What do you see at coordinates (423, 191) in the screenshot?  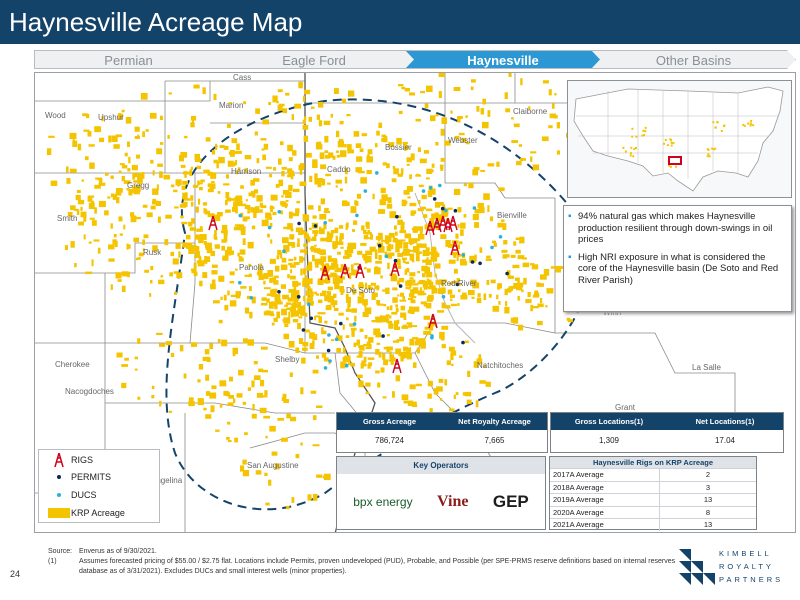 I see `duc-marker` at bounding box center [423, 191].